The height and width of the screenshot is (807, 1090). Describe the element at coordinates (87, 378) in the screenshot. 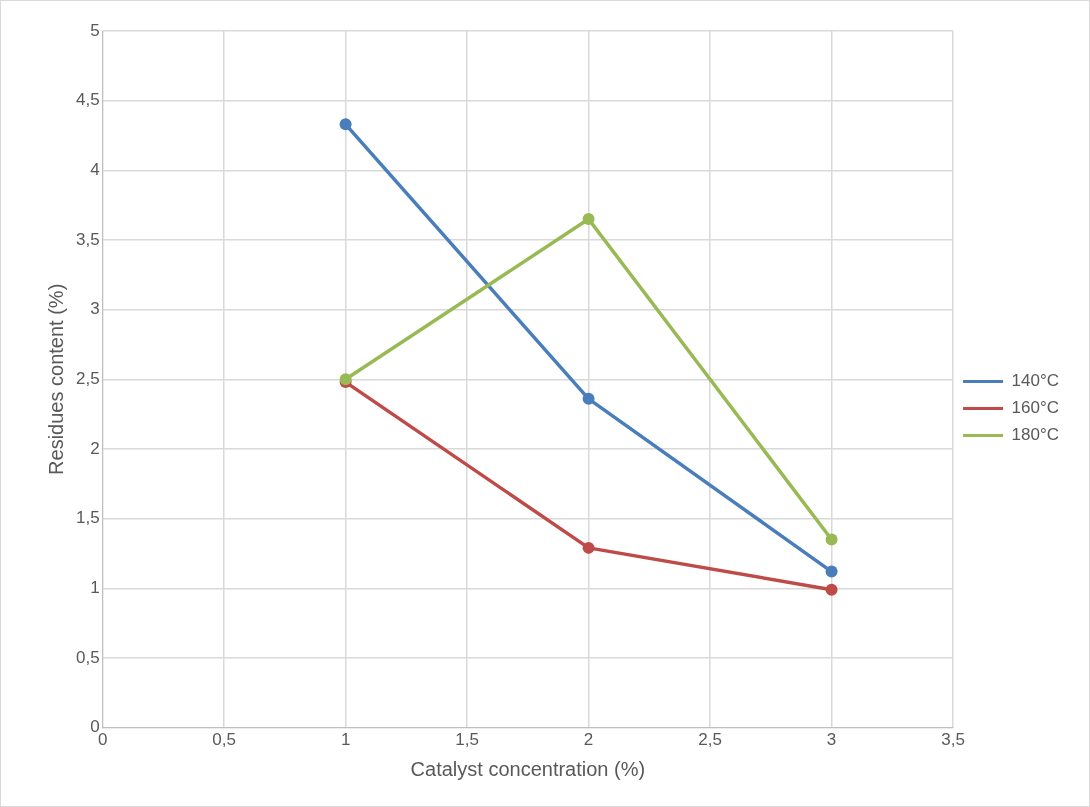

I see `y-tick-label: 2,5` at that location.